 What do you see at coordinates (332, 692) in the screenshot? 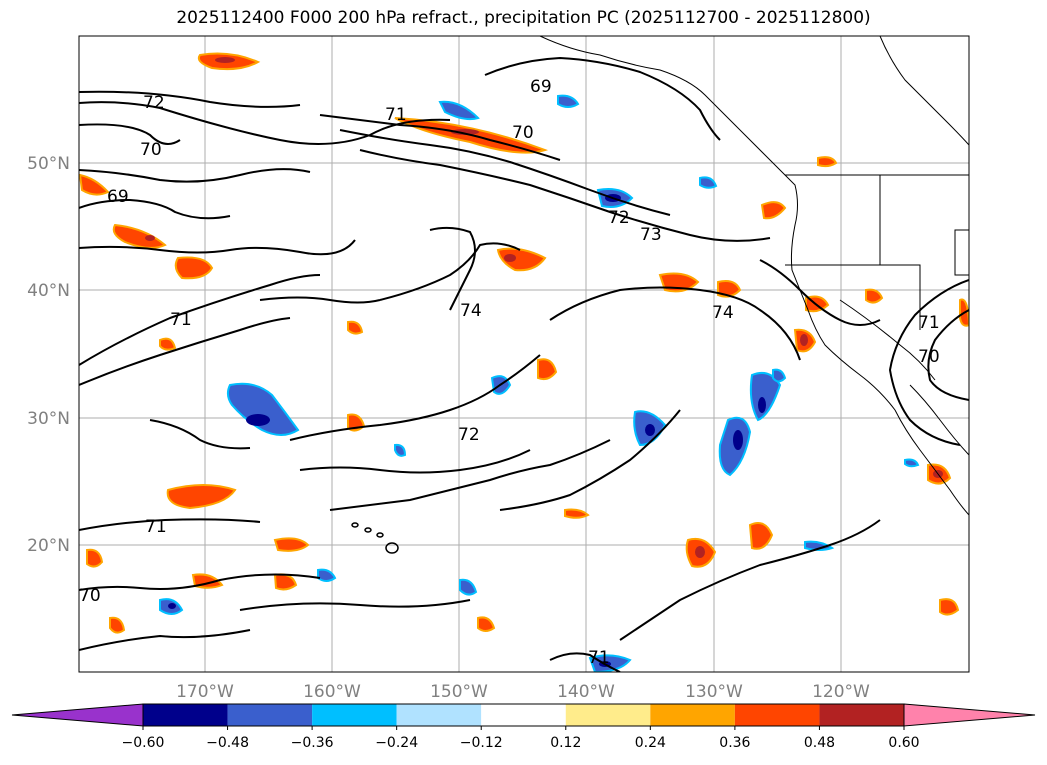
I see `longitude-label: 160°W` at bounding box center [332, 692].